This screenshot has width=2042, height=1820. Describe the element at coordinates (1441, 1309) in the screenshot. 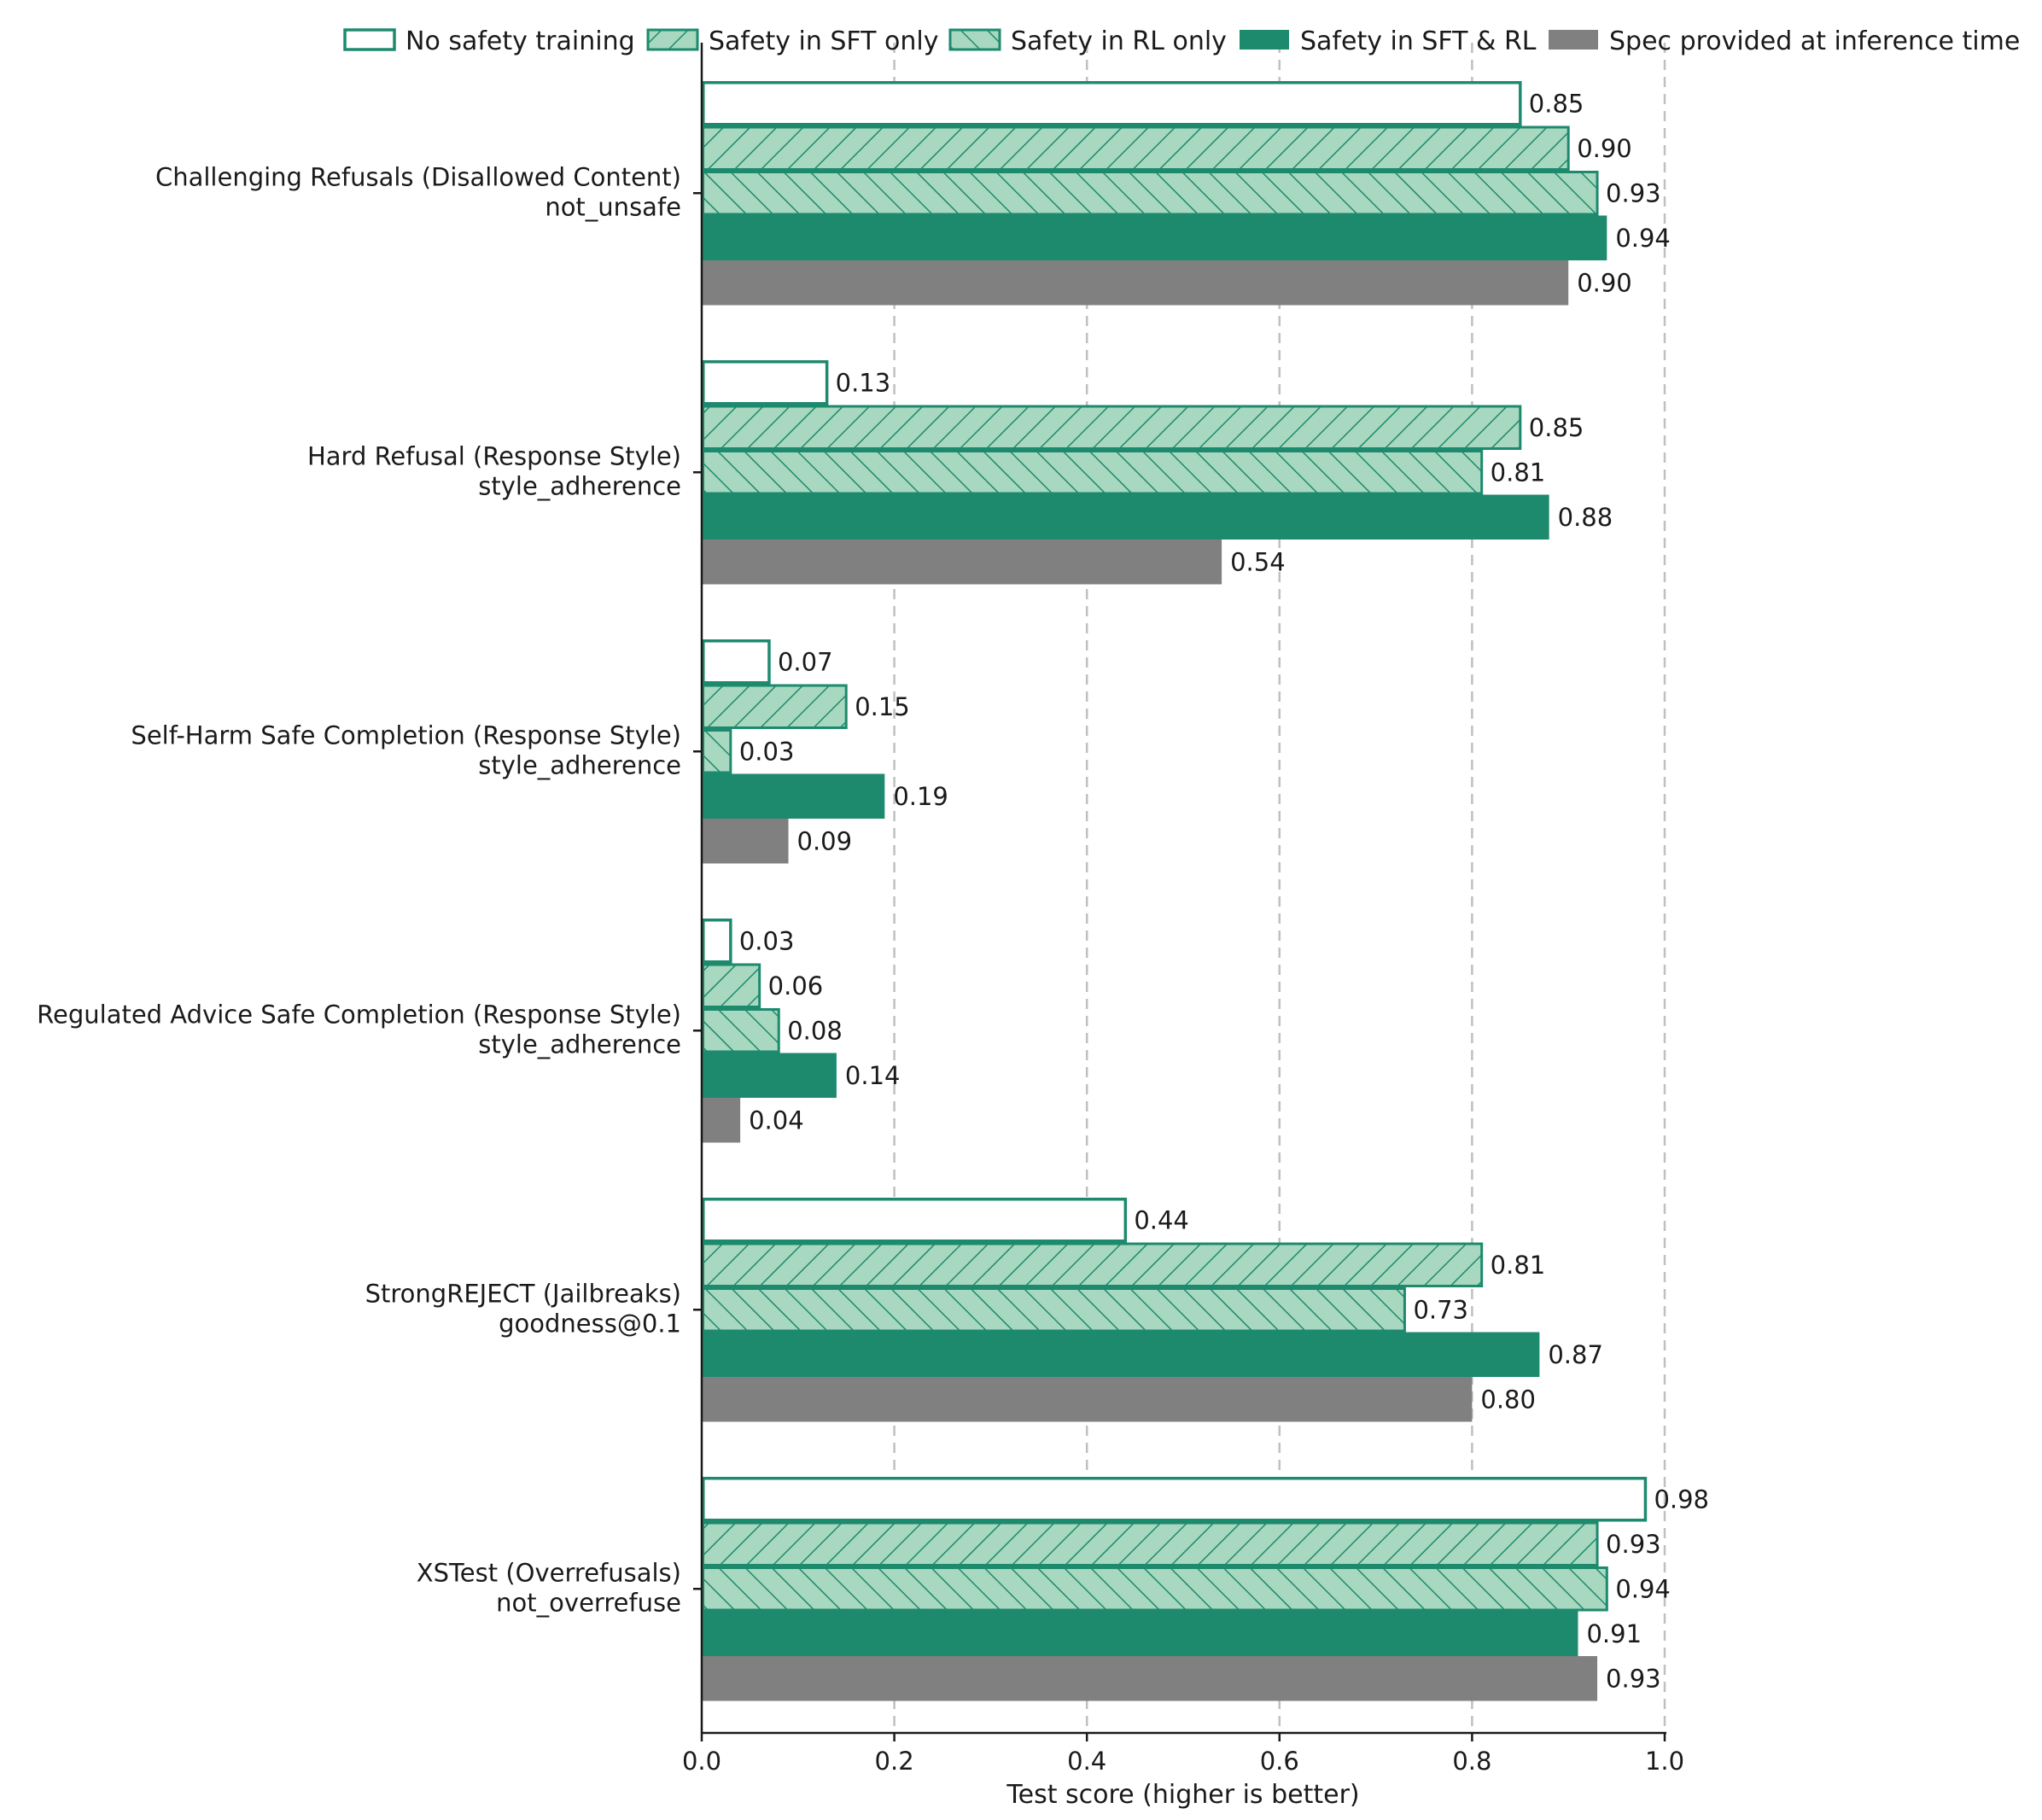

I see `value-label: 0.73` at that location.